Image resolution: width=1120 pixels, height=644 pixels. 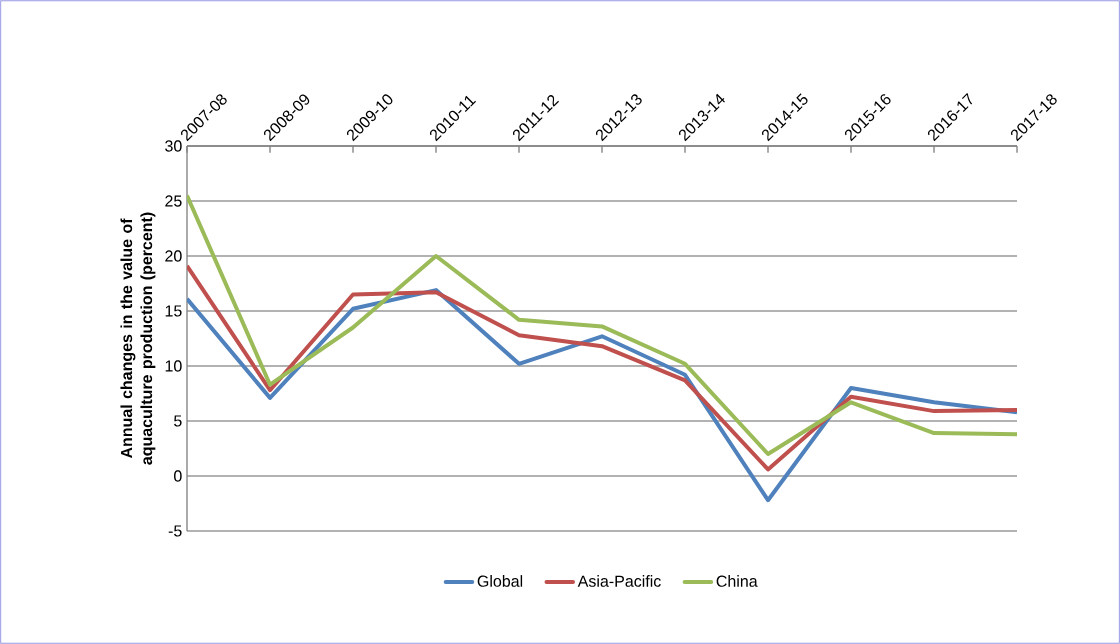 I want to click on legend-label: Global, so click(x=500, y=581).